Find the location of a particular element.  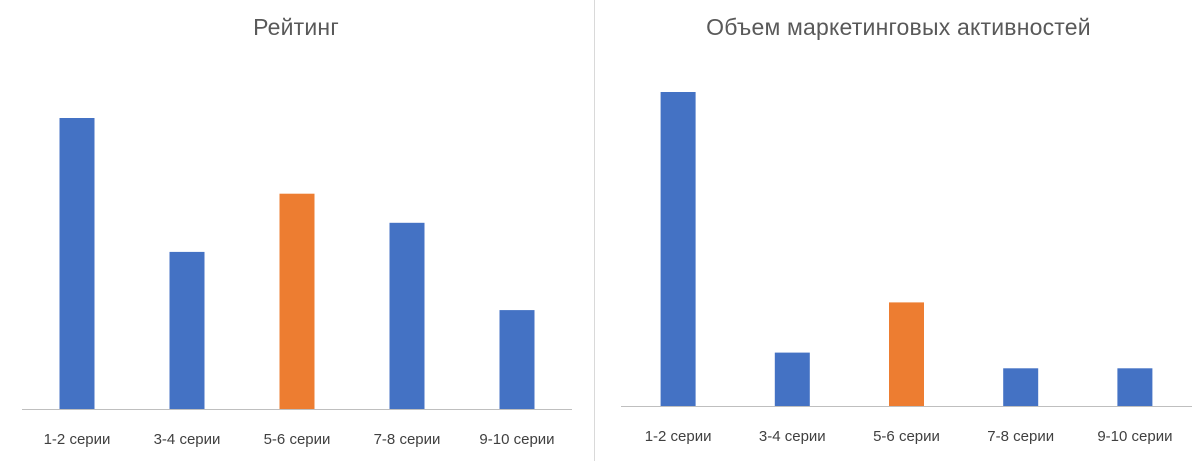

chart-title: Объем маркетинговых активностей is located at coordinates (898, 27).